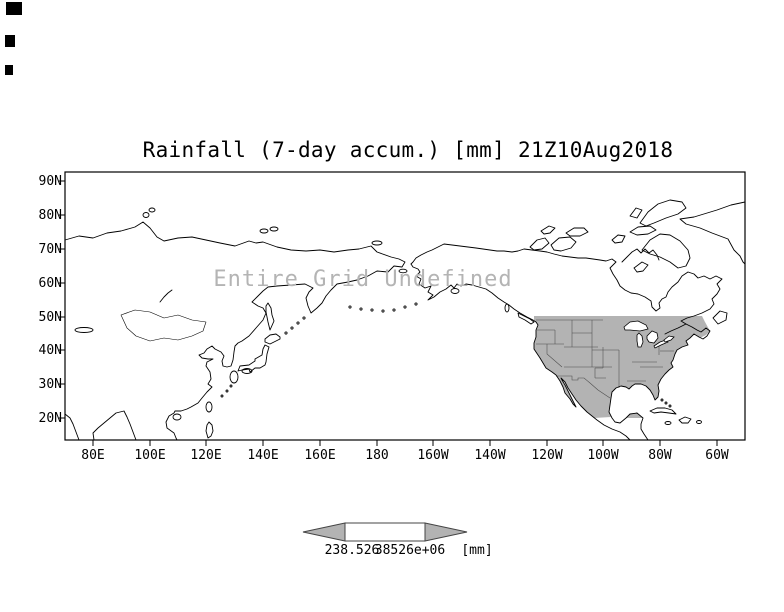  I want to click on lat-tick-label: 90N, so click(50, 181).